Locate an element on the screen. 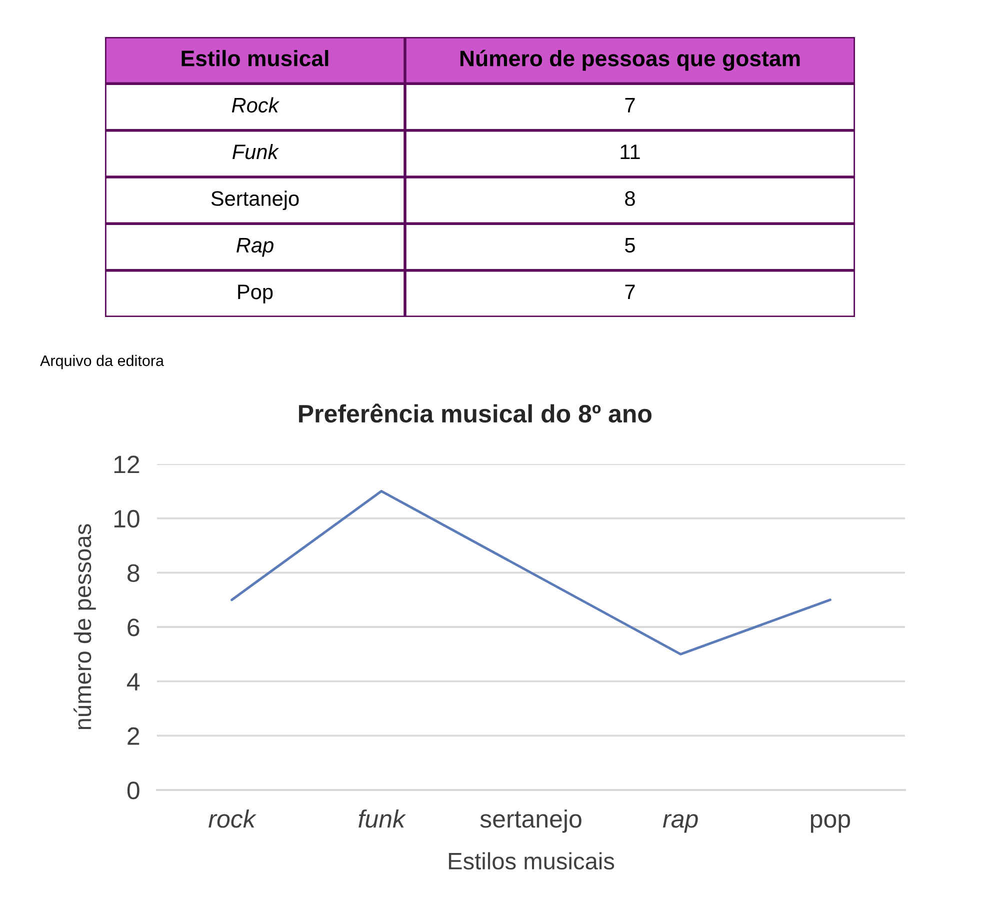 The height and width of the screenshot is (898, 988). x-axis-title: Estilos musicais is located at coordinates (531, 861).